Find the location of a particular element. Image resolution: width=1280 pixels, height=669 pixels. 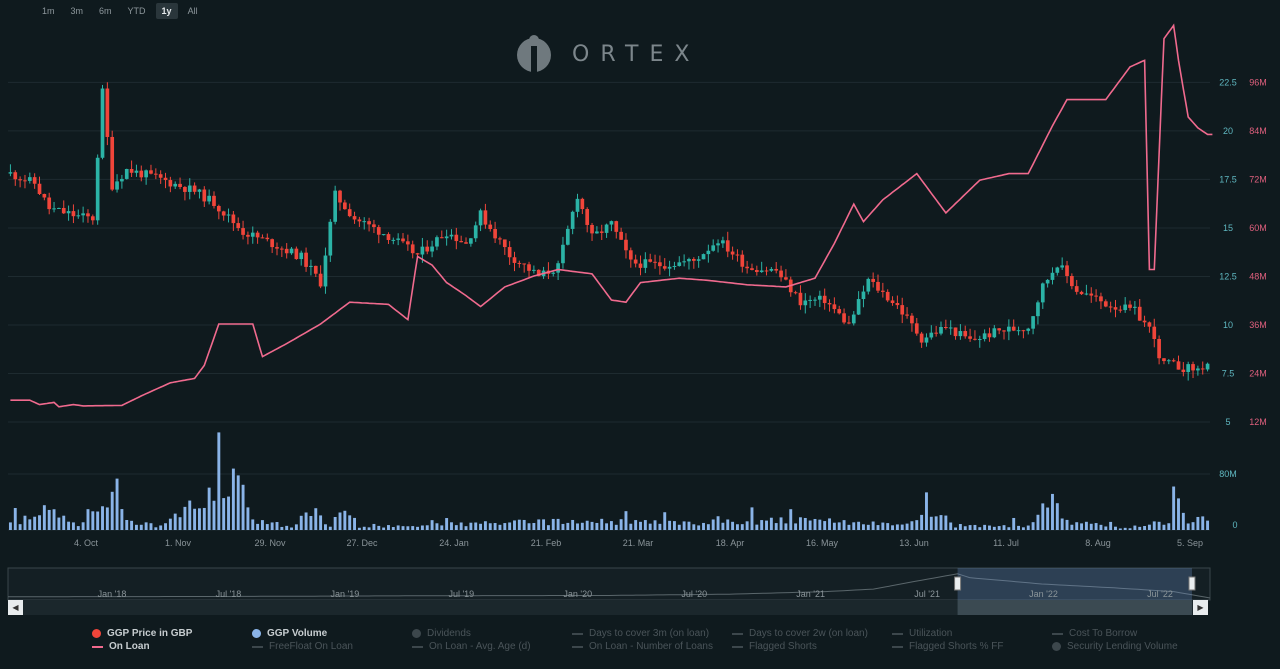

legend-label: Cost To Borrow is located at coordinates (1103, 633).